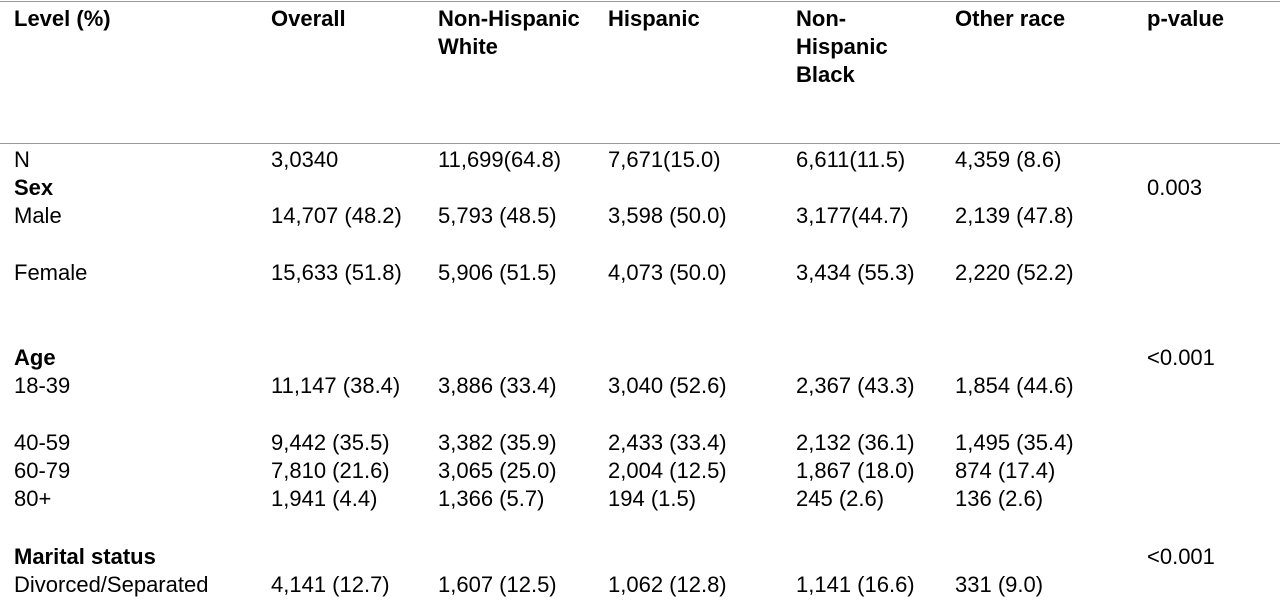 This screenshot has width=1280, height=601. What do you see at coordinates (667, 442) in the screenshot?
I see `row-age-40-59-hispanic: 2,433 (33.4)` at bounding box center [667, 442].